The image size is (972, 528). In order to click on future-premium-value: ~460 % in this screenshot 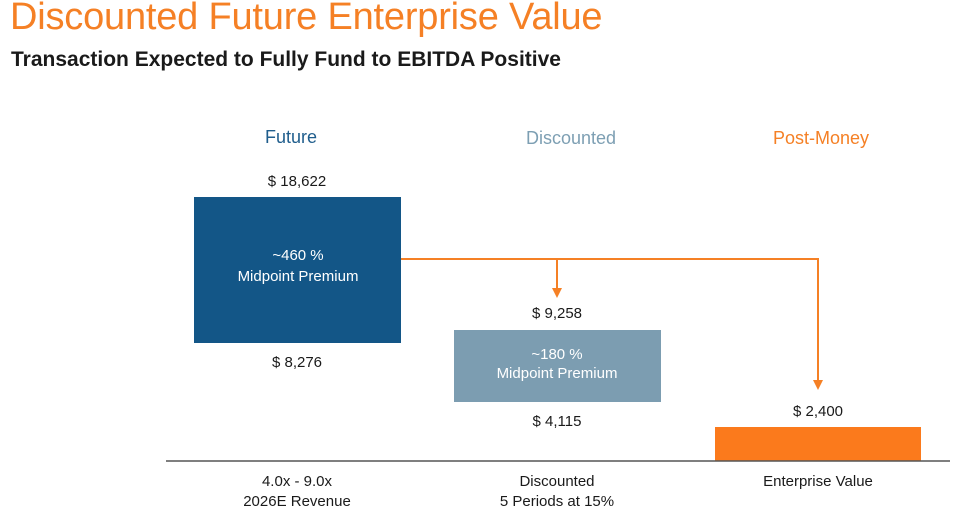, I will do `click(297, 255)`.